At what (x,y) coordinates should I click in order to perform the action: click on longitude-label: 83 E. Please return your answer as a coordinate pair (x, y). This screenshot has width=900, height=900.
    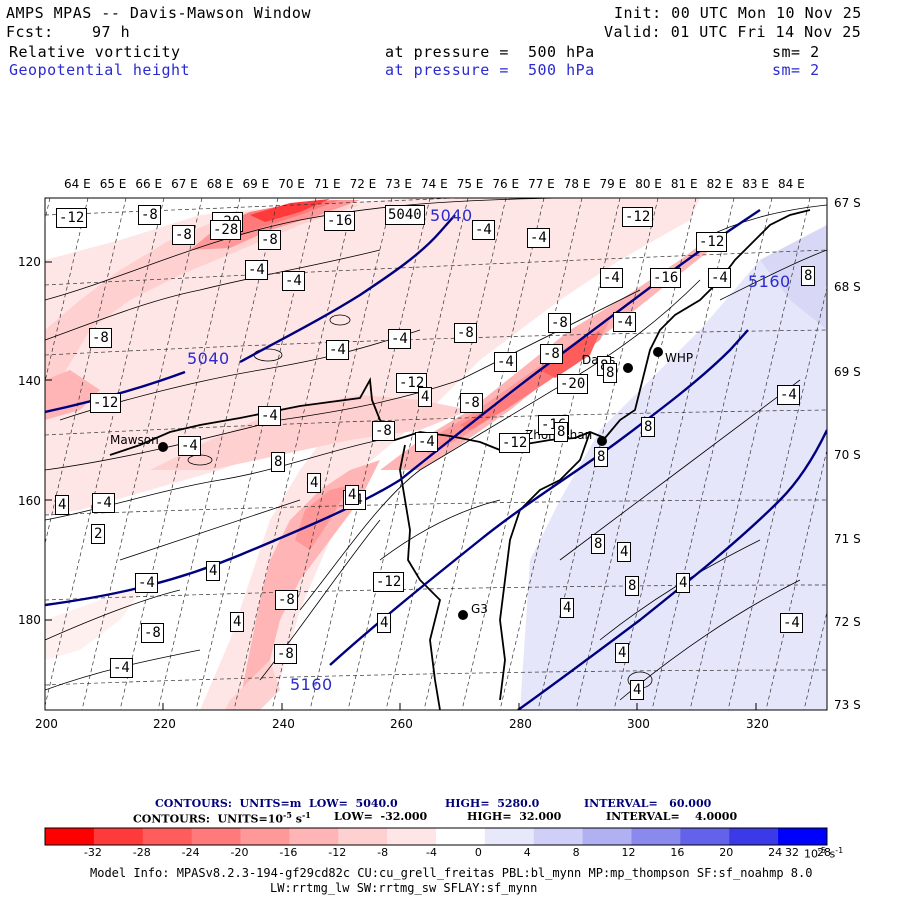
    Looking at the image, I should click on (755, 184).